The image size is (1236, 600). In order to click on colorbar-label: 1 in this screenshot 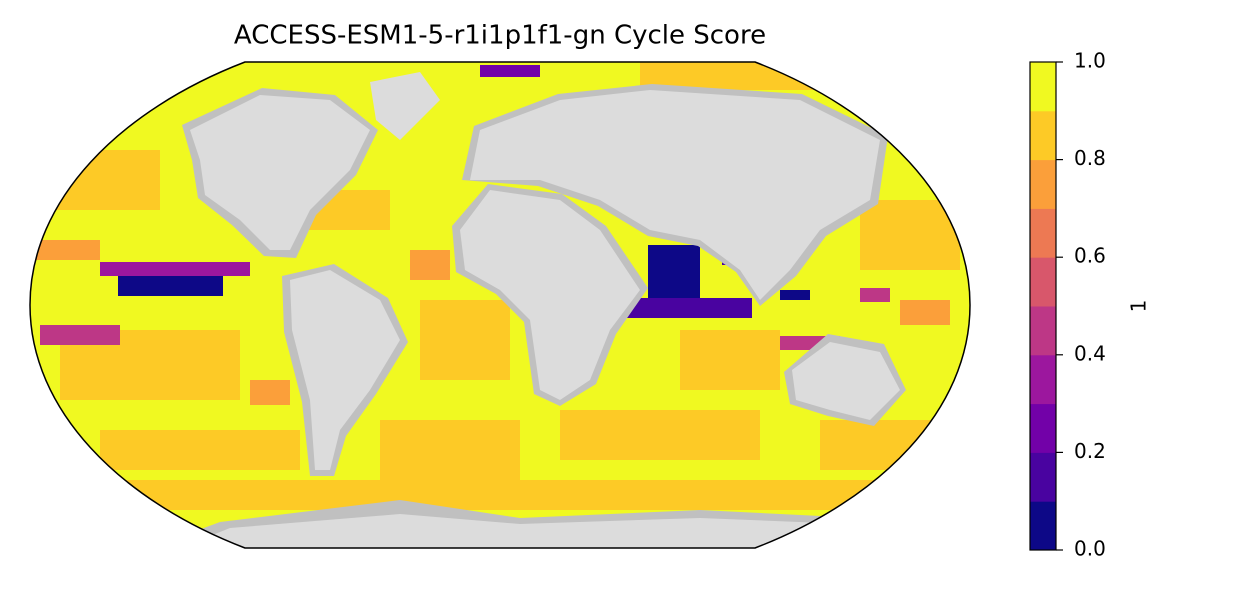, I will do `click(1139, 306)`.